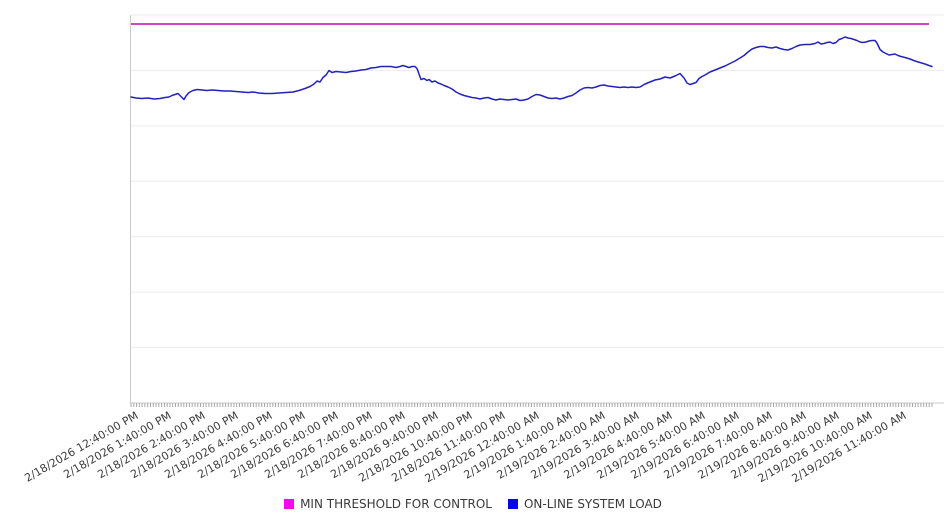 The width and height of the screenshot is (946, 526). What do you see at coordinates (531, 405) in the screenshot?
I see `x-axis-minor-ticks` at bounding box center [531, 405].